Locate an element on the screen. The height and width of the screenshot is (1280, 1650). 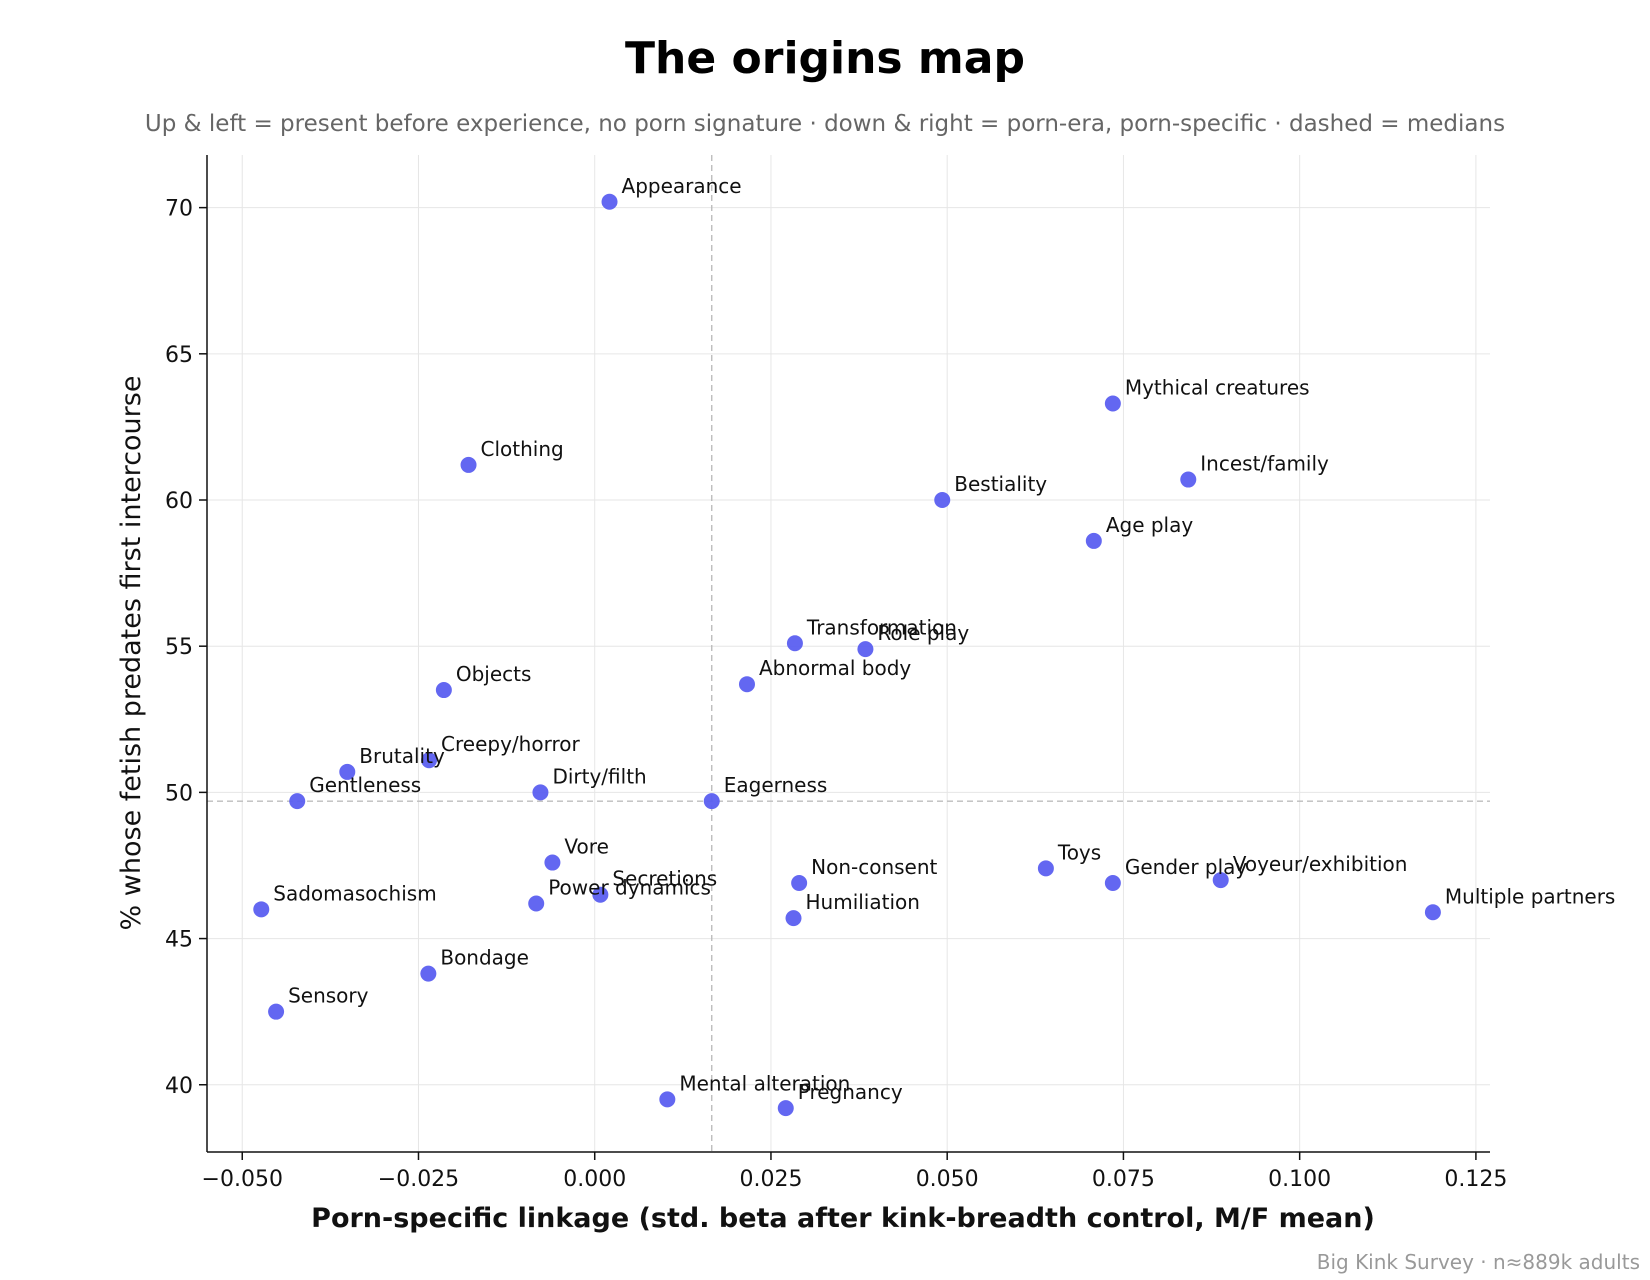
chart-footer: Big Kink Survey · n≈889k adults is located at coordinates (1478, 1262).